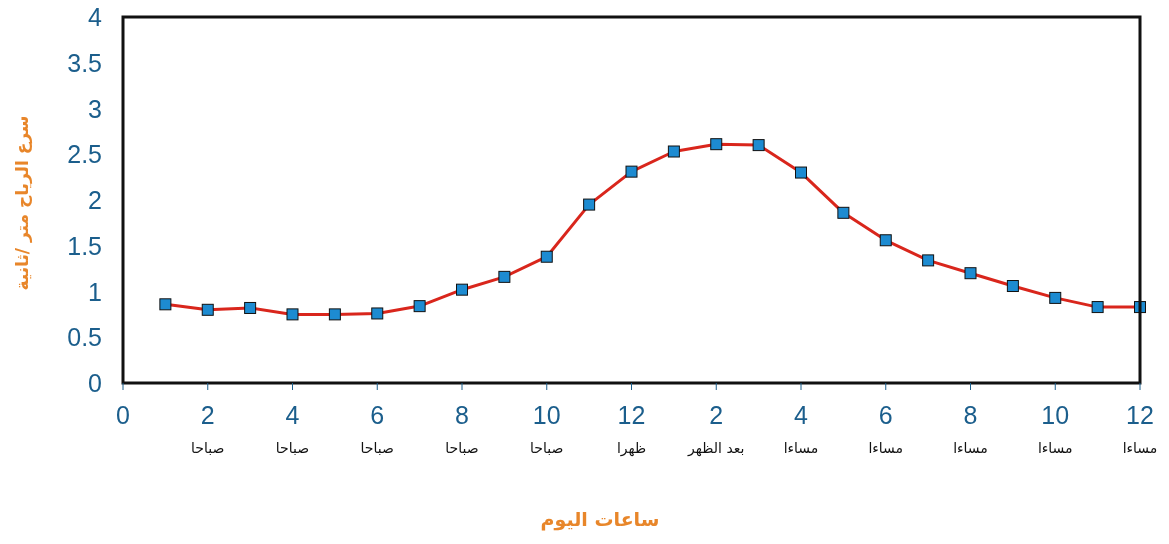 The width and height of the screenshot is (1169, 544). I want to click on y-tick-label: 2, so click(95, 200).